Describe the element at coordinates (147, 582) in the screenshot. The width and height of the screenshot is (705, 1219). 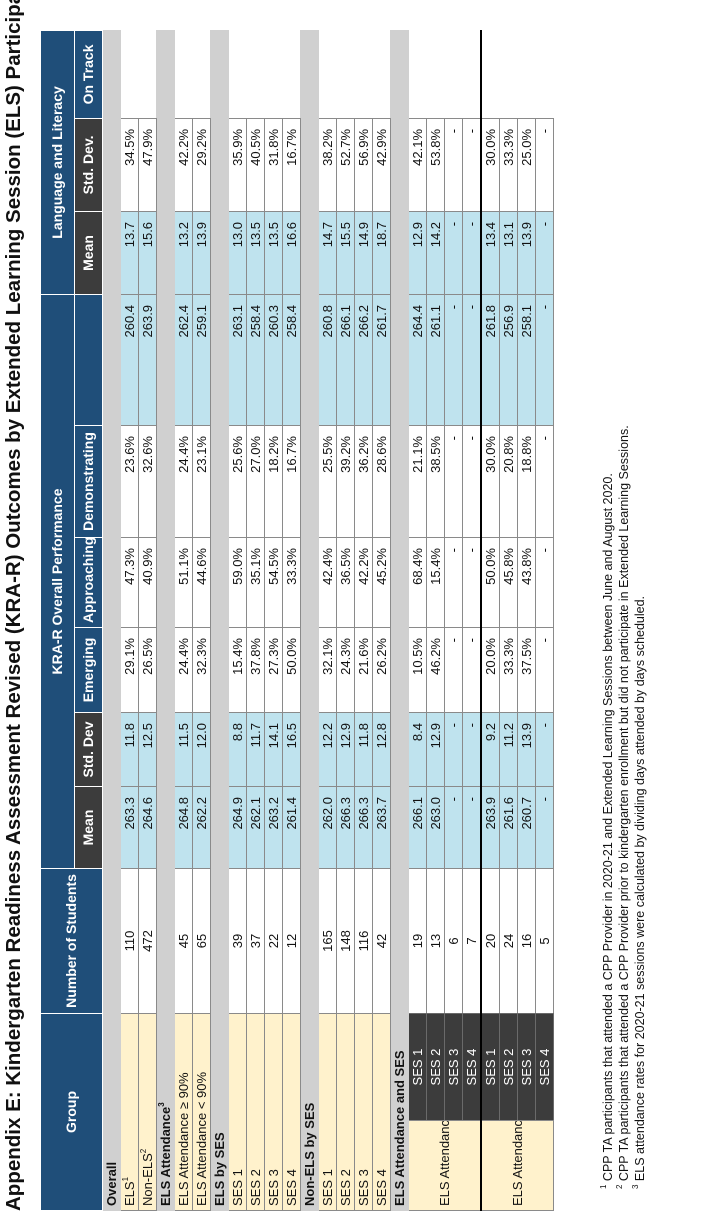
I see `cell-ap: 40.9%` at that location.